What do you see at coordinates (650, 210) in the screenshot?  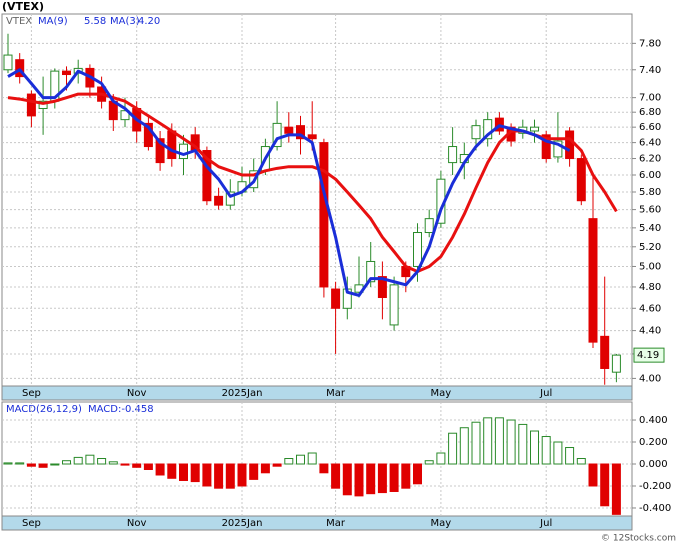 I see `y-tick-label: 5.60` at bounding box center [650, 210].